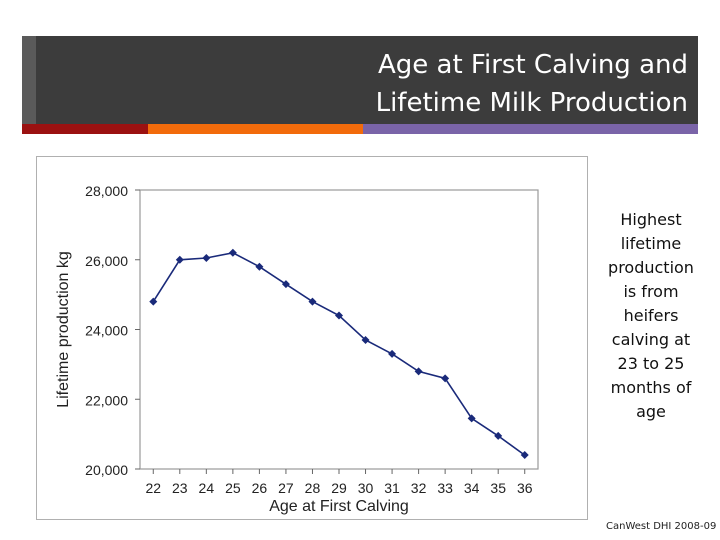 The height and width of the screenshot is (540, 720). What do you see at coordinates (180, 488) in the screenshot?
I see `x-tick-label: 23` at bounding box center [180, 488].